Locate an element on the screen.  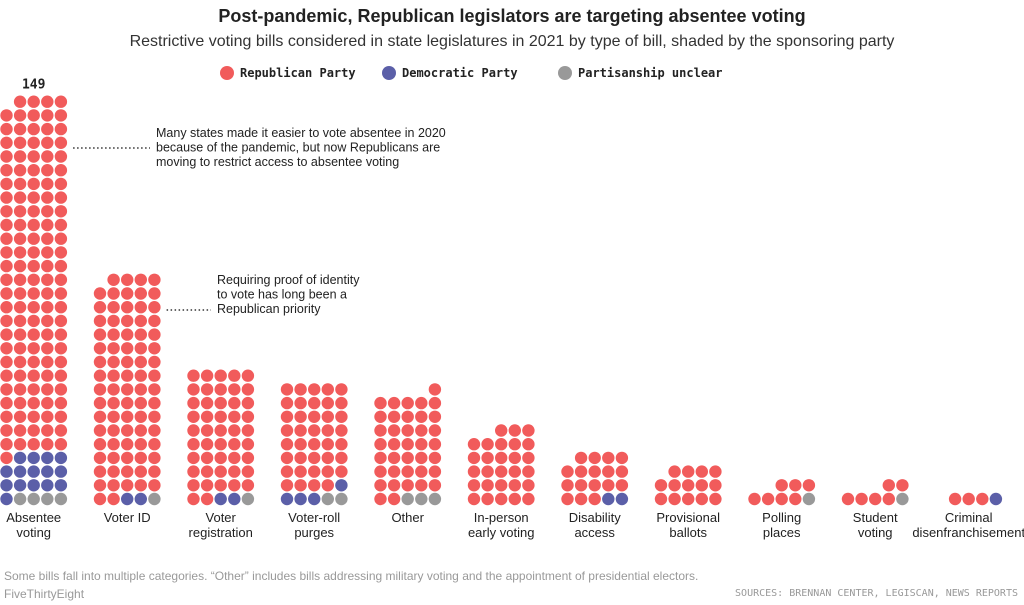
category-label: Provisional ballots is located at coordinates (688, 525).